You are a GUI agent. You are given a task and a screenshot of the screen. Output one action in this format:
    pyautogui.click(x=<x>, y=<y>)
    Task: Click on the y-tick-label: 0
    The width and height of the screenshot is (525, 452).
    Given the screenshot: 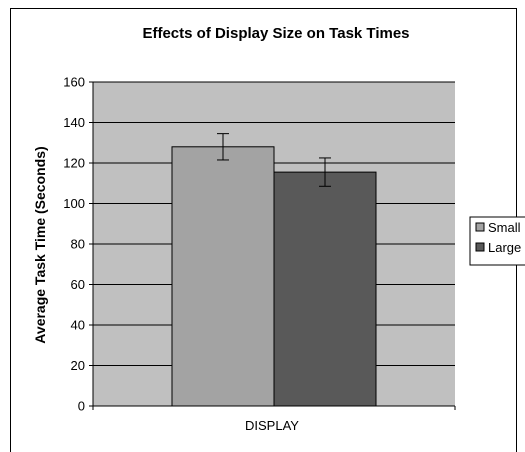 What is the action you would take?
    pyautogui.click(x=81, y=406)
    